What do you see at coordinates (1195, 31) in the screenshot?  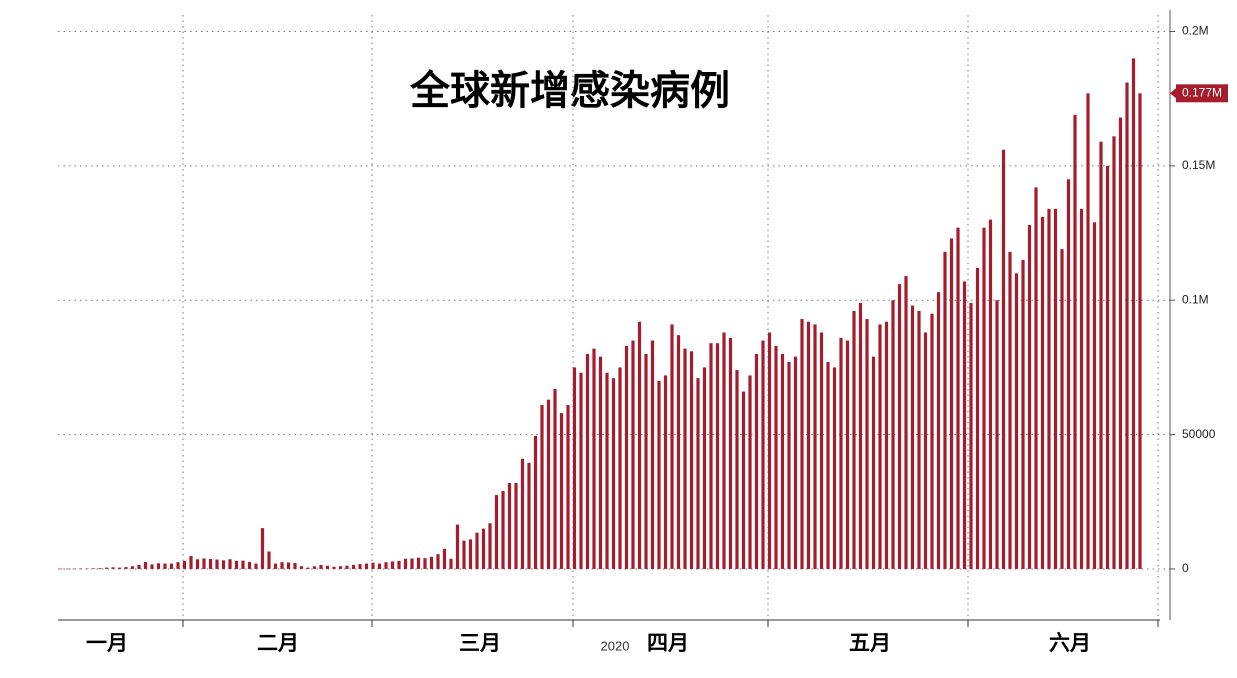 I see `y-tick-label: 0.2M` at bounding box center [1195, 31].